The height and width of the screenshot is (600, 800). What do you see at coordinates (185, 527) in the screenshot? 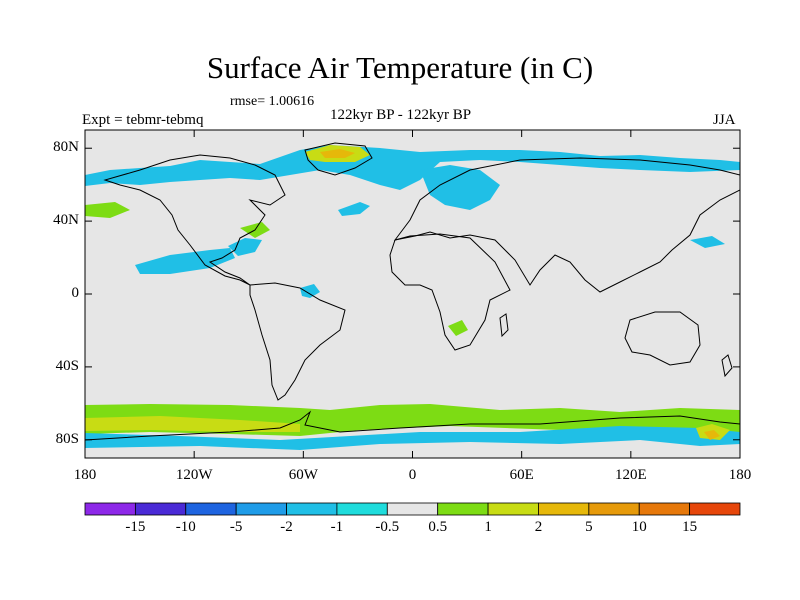
I see `colorbar-label-1: -10` at bounding box center [185, 527].